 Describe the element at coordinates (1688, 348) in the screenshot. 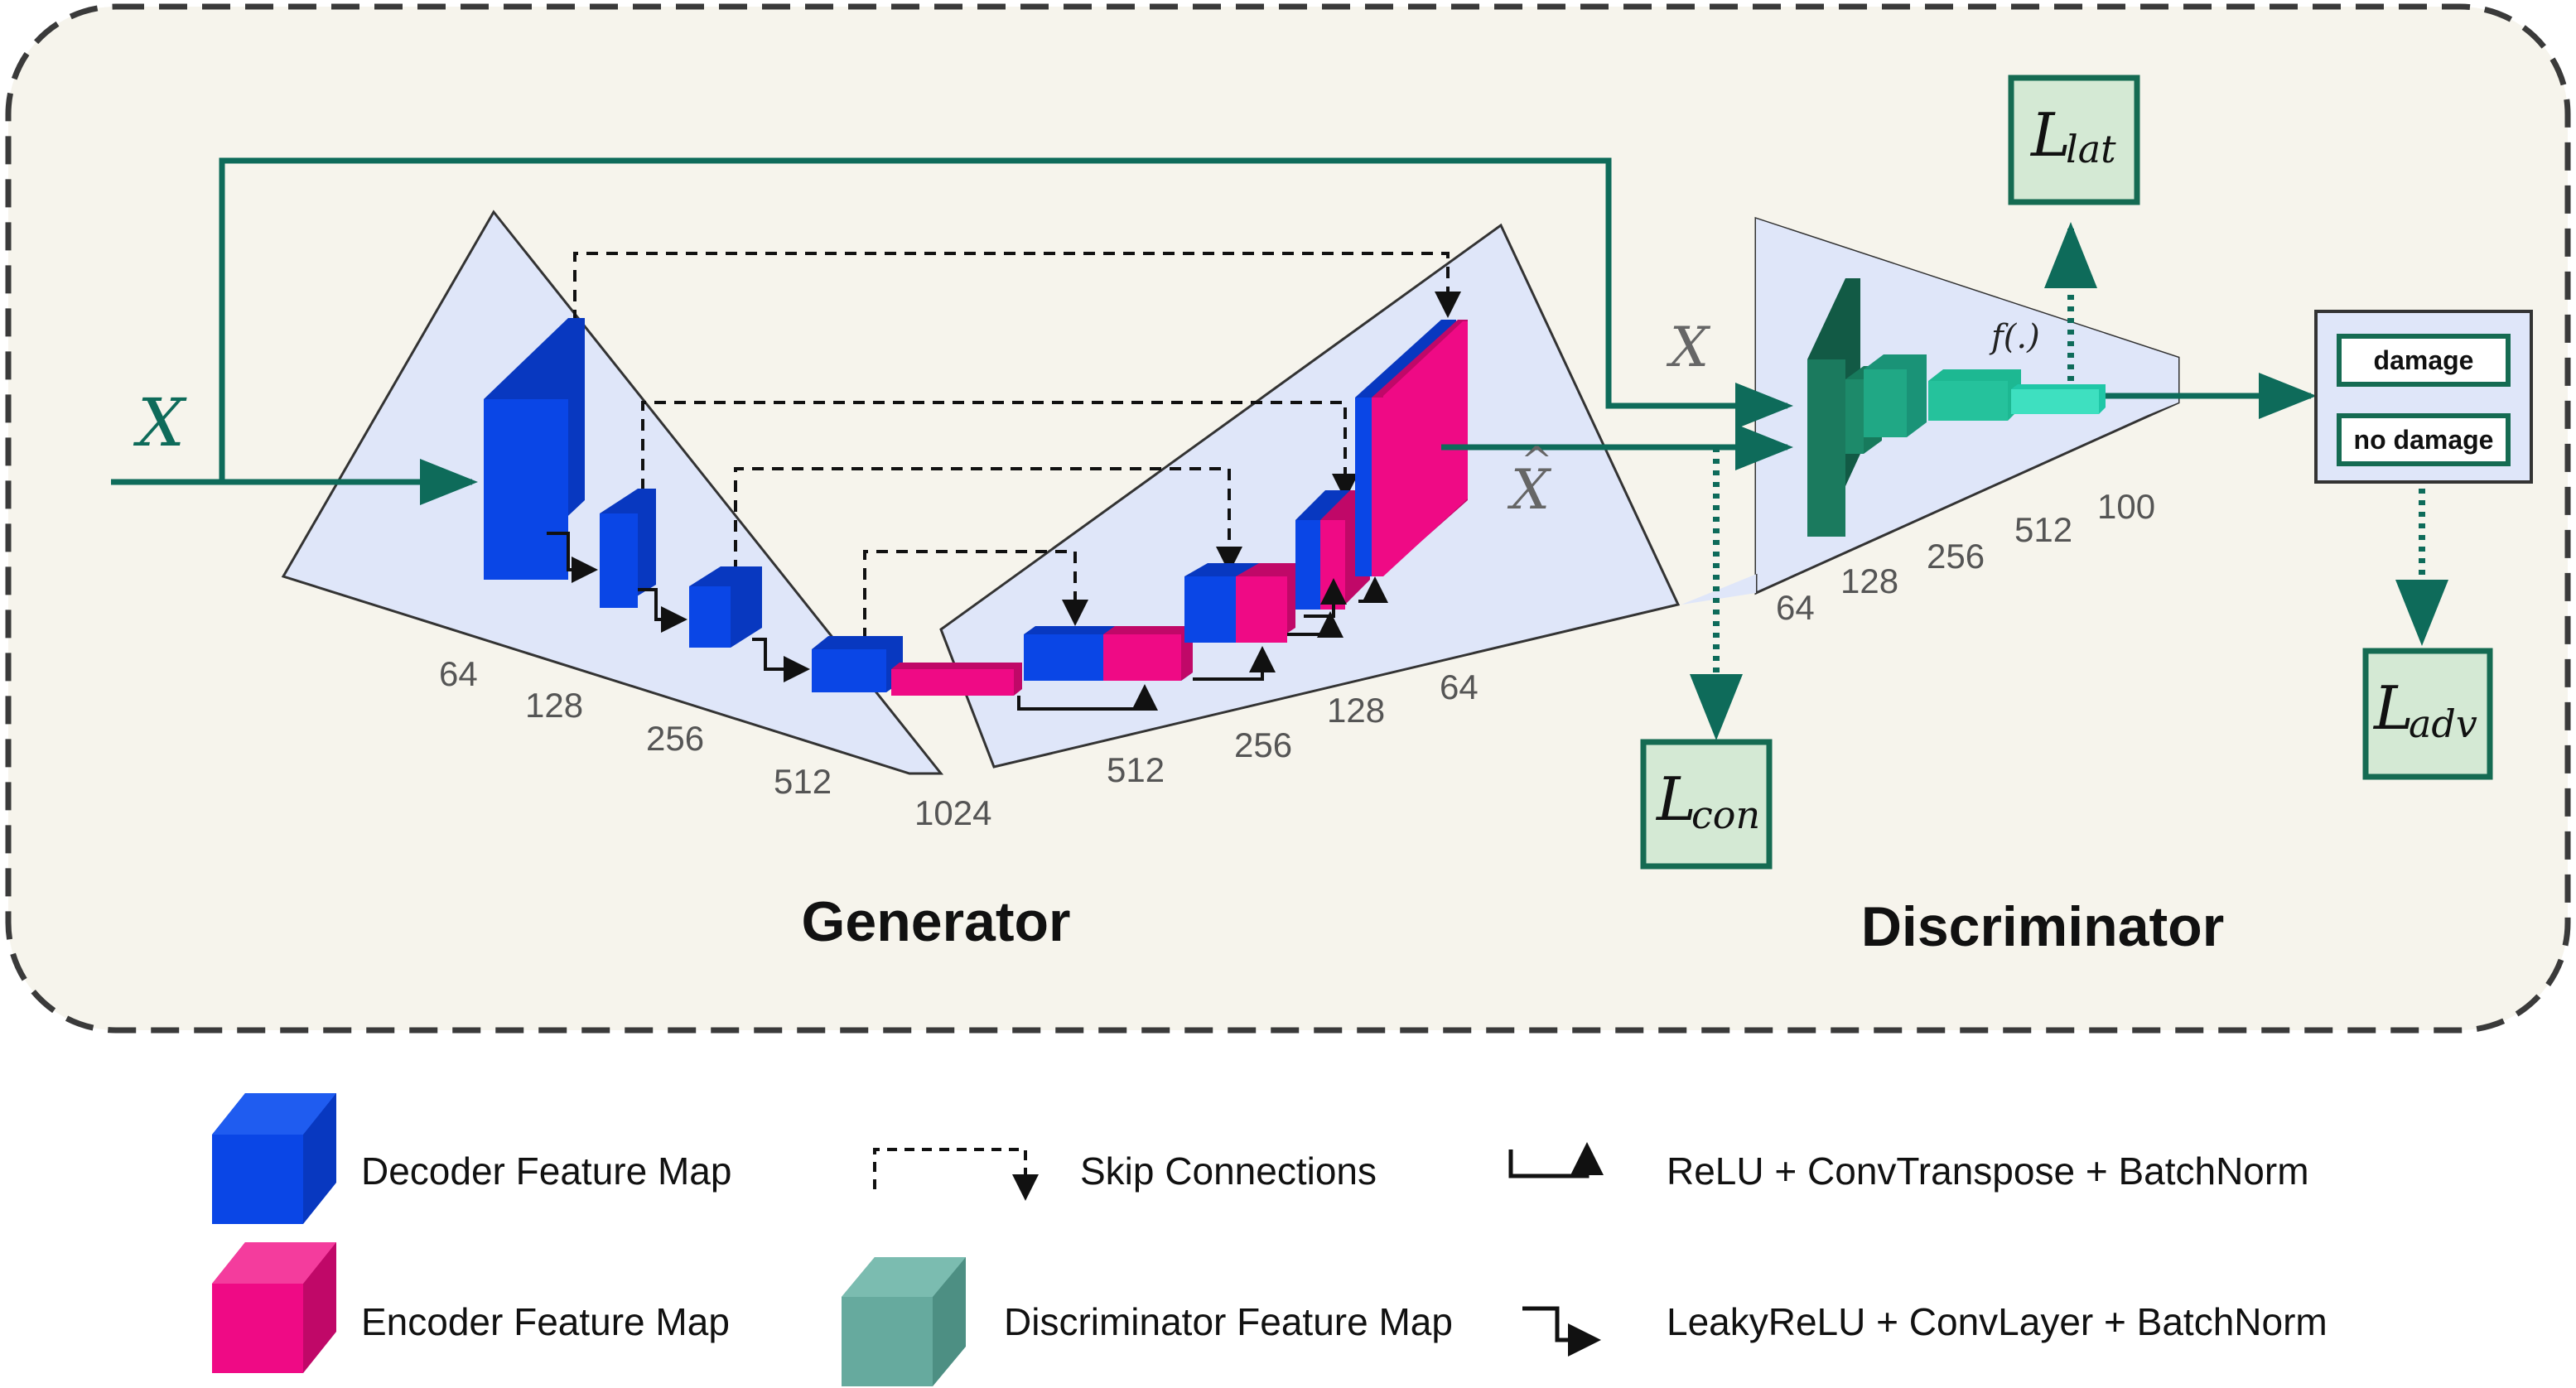

I see `x-discriminator-label: X` at that location.